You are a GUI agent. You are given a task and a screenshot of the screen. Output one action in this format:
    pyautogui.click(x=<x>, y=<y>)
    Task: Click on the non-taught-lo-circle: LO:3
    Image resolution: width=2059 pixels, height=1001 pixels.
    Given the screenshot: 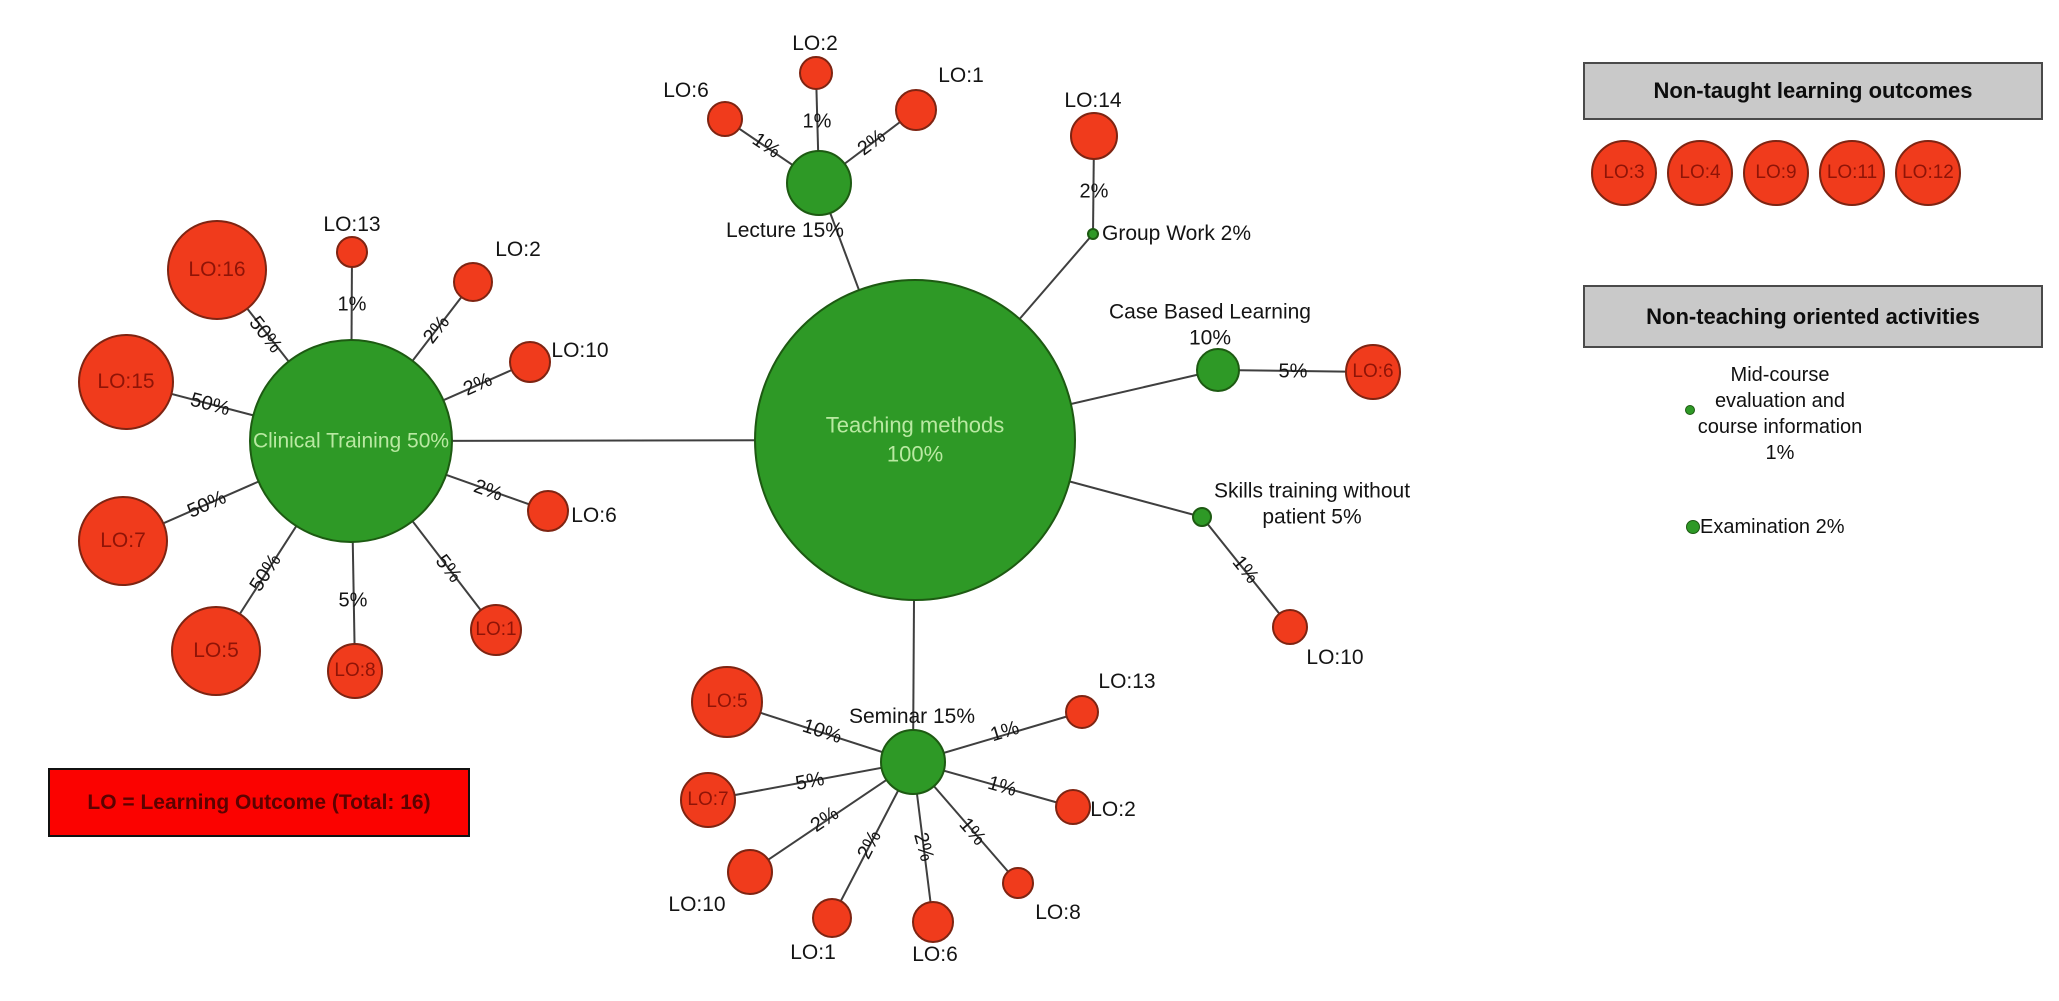 What is the action you would take?
    pyautogui.click(x=1624, y=173)
    